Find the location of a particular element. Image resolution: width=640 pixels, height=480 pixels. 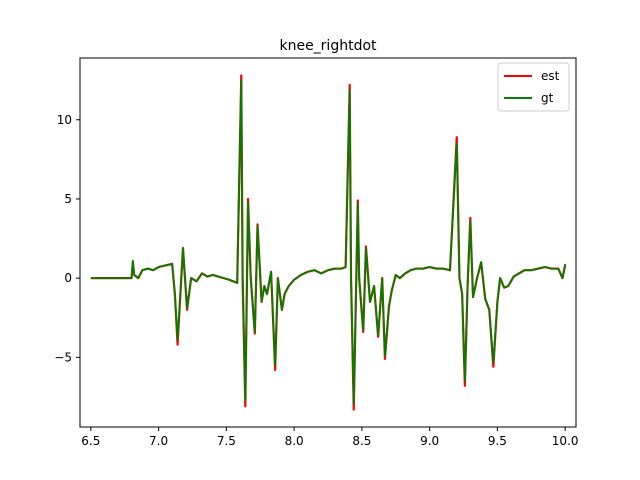

x-tick-label: 9.5 is located at coordinates (497, 441).